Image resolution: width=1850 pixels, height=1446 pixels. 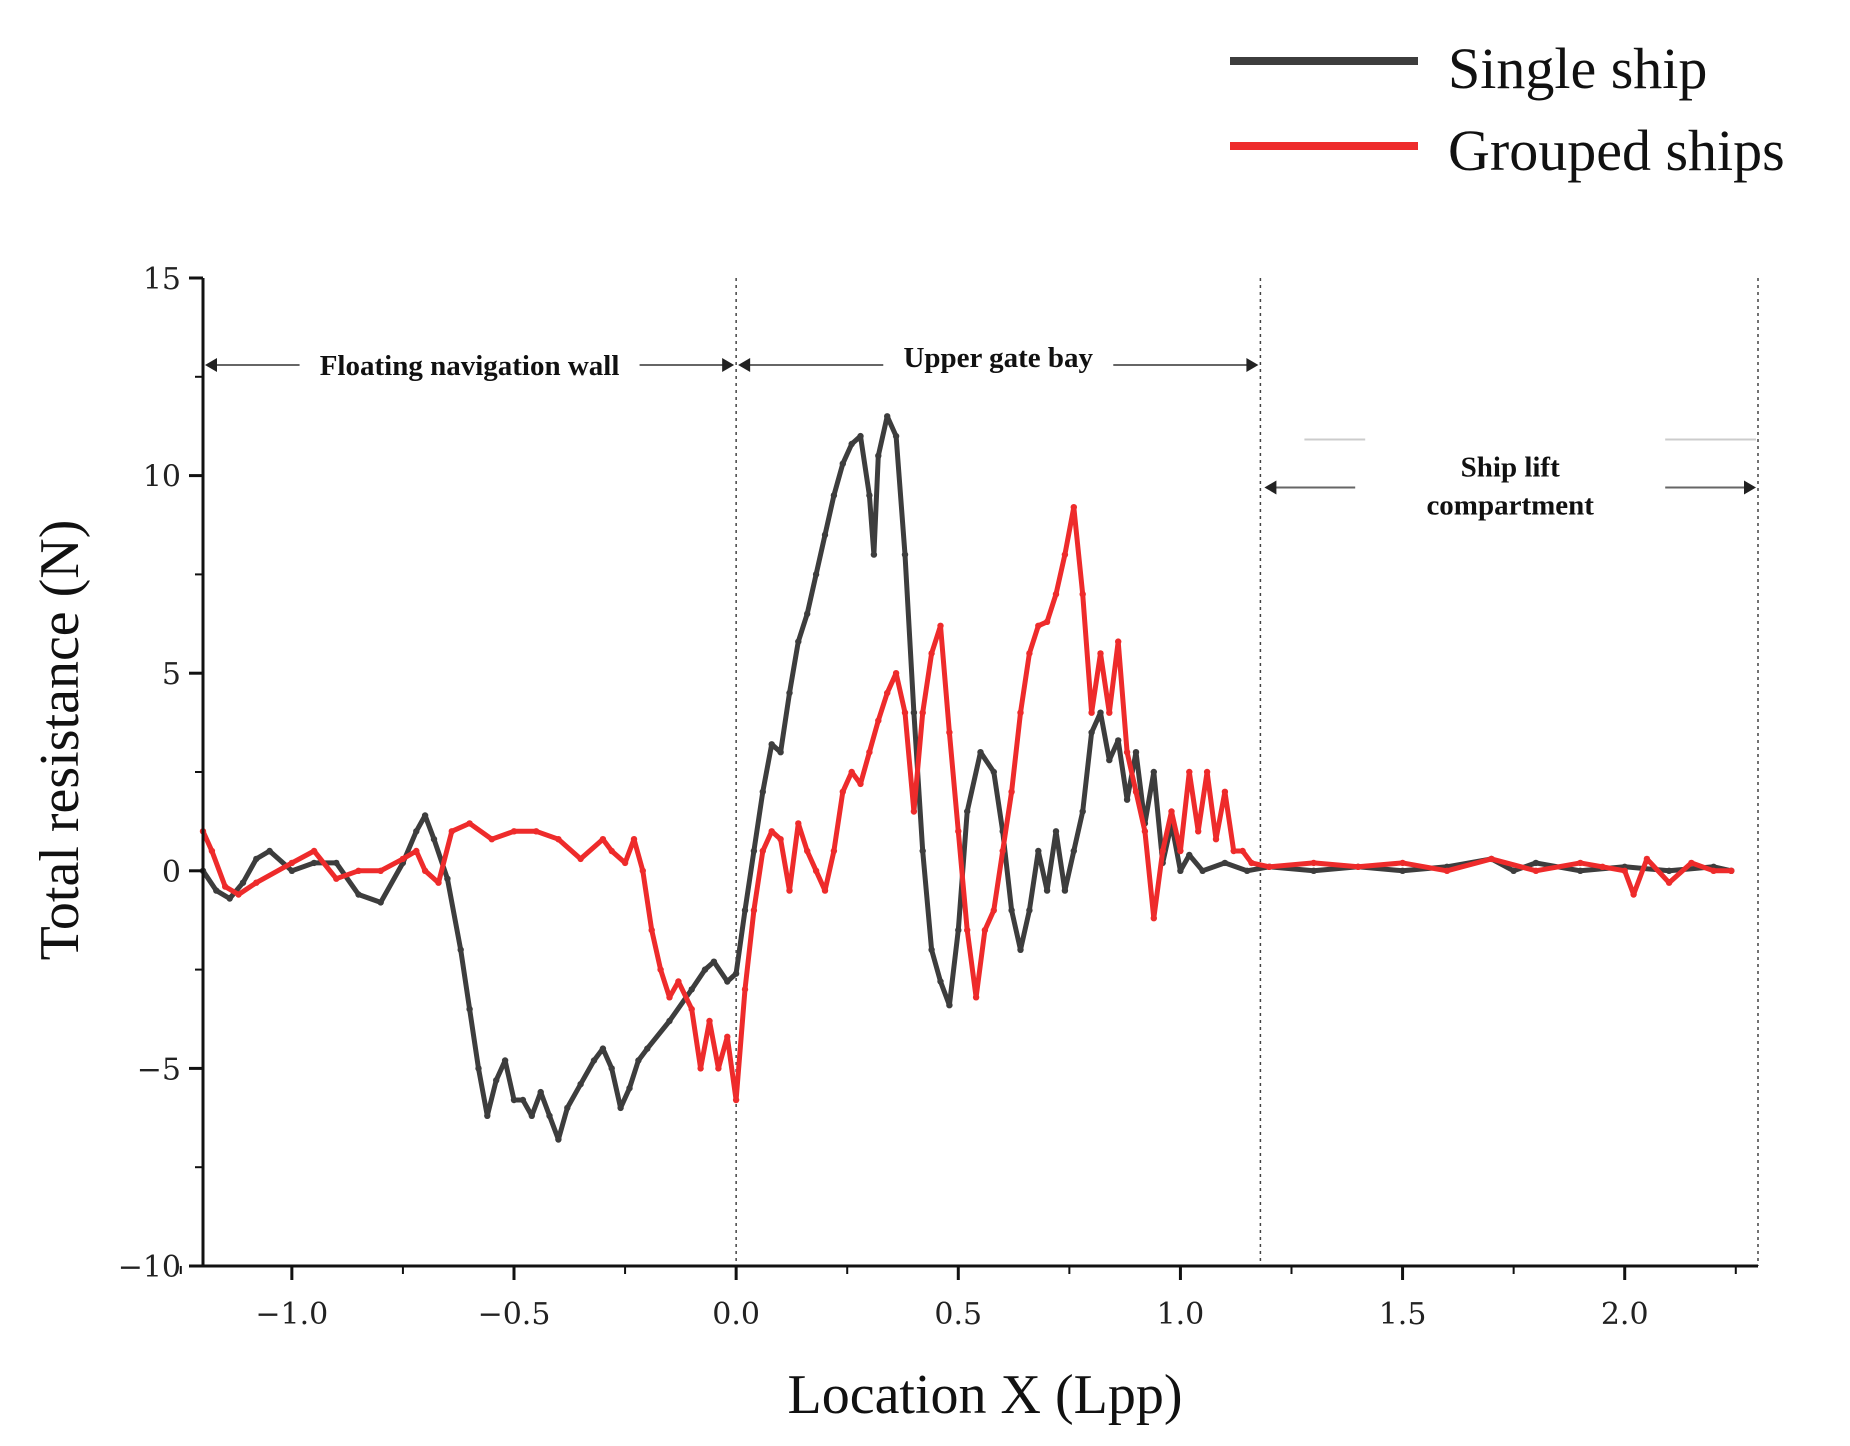 I want to click on y-tick-label: 0, so click(x=171, y=872).